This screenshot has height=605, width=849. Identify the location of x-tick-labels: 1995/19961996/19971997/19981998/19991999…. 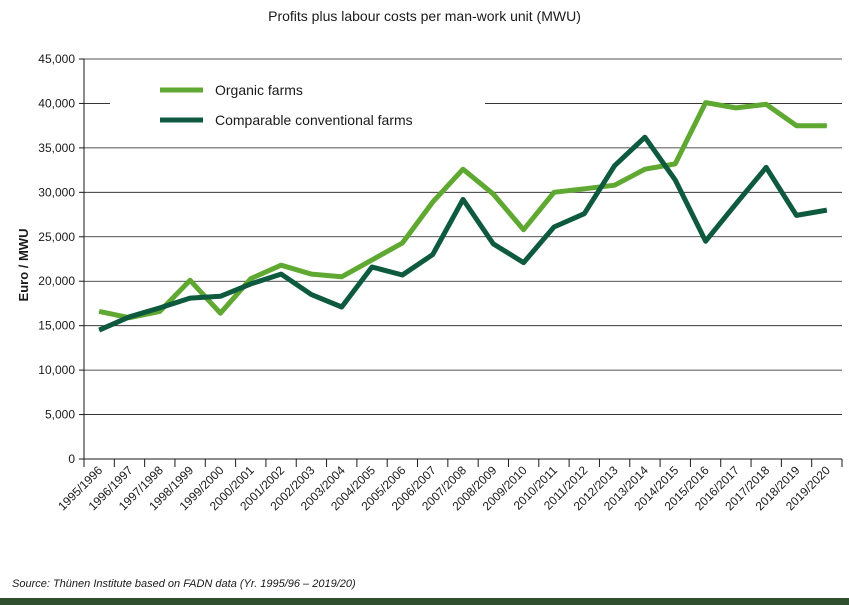
(444, 488).